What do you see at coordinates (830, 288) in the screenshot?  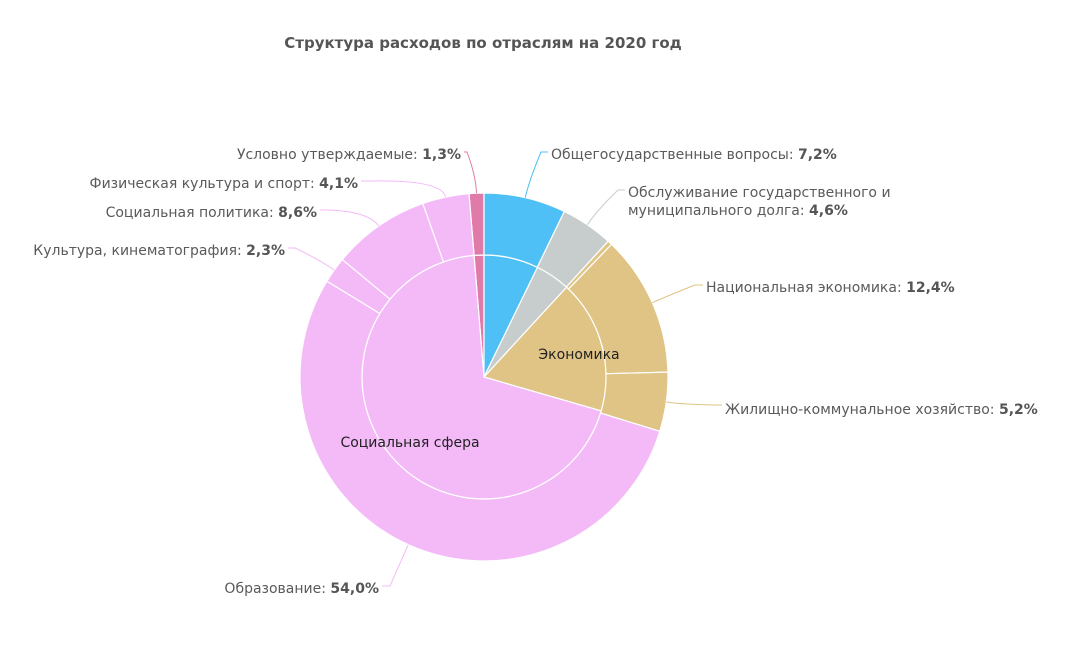 I see `slice-label: Национальная экономика: 12,4%` at bounding box center [830, 288].